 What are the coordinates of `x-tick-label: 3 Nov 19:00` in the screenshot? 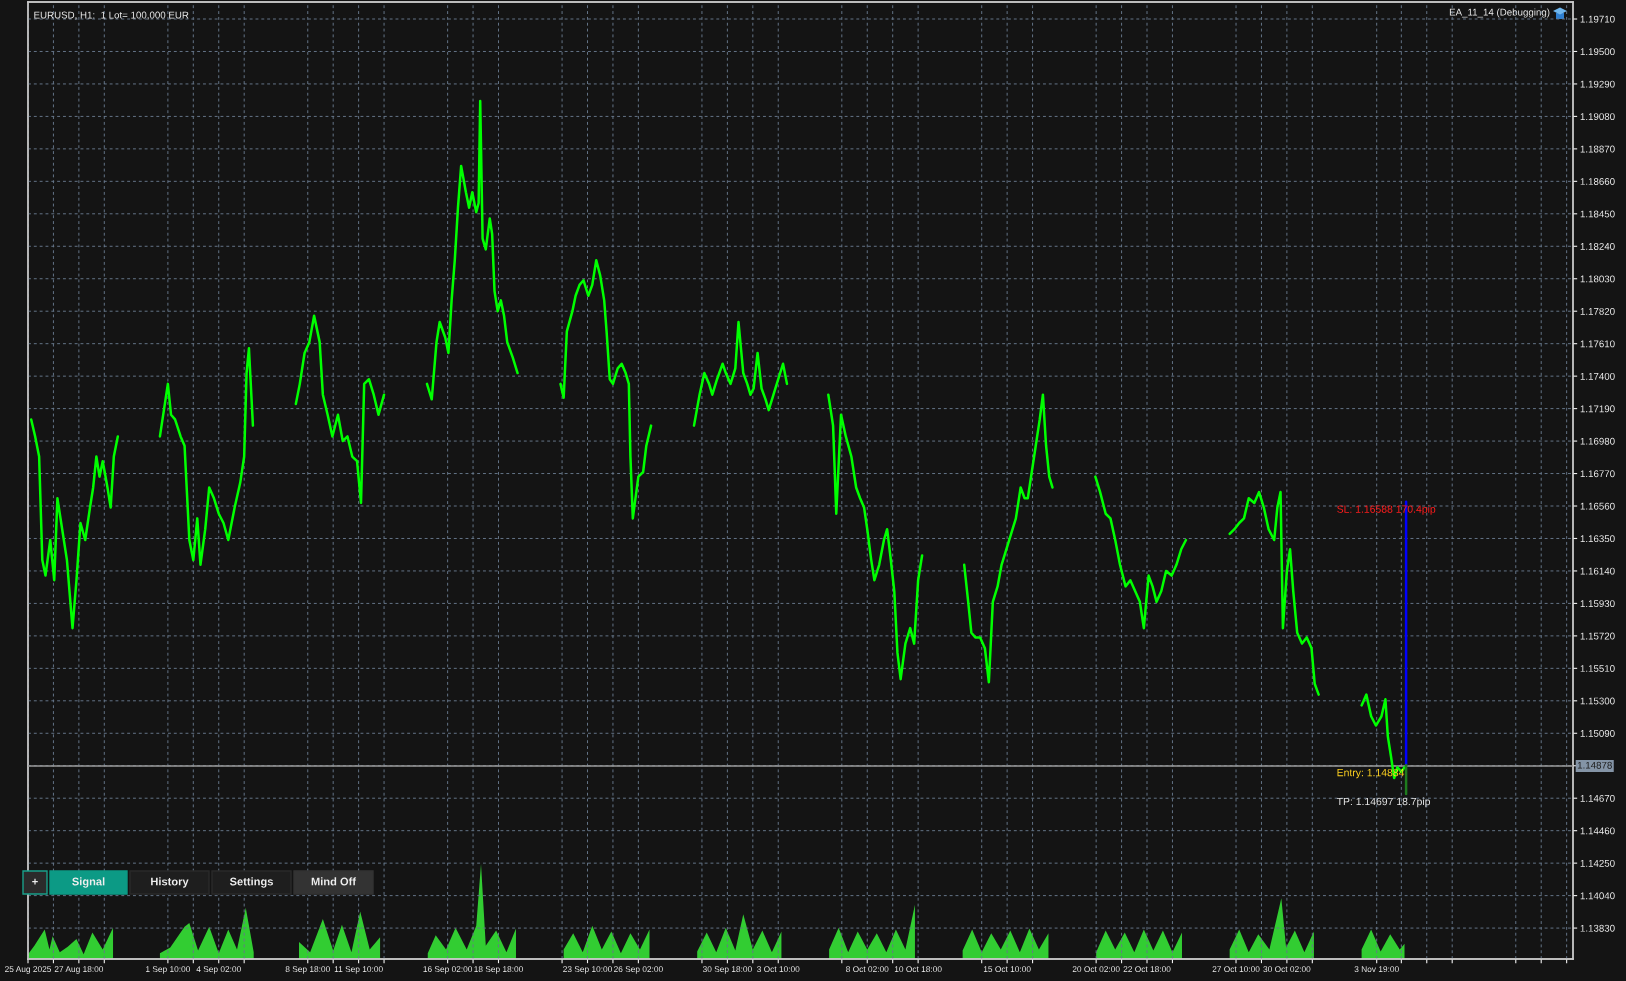 It's located at (1376, 969).